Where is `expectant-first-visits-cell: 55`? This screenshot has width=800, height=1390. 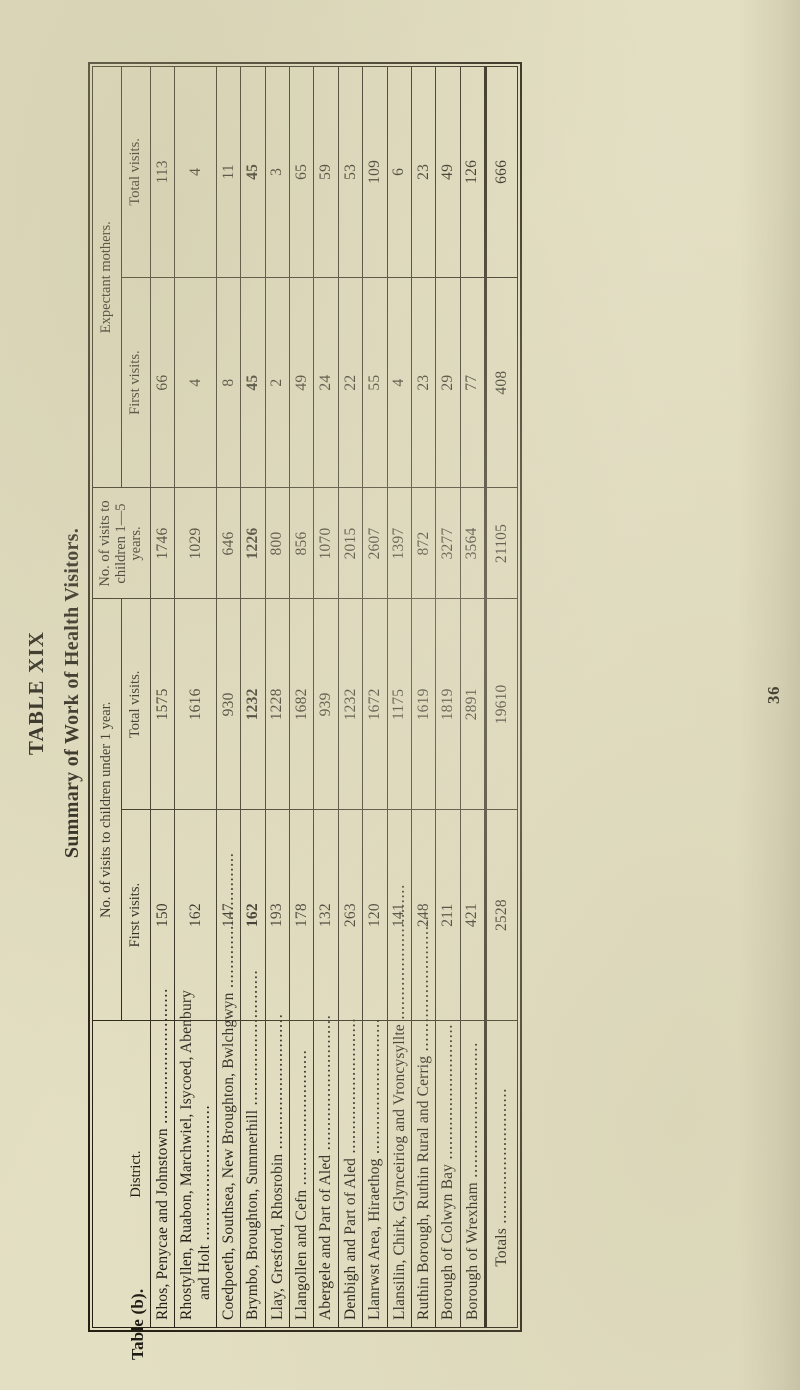 expectant-first-visits-cell: 55 is located at coordinates (375, 382).